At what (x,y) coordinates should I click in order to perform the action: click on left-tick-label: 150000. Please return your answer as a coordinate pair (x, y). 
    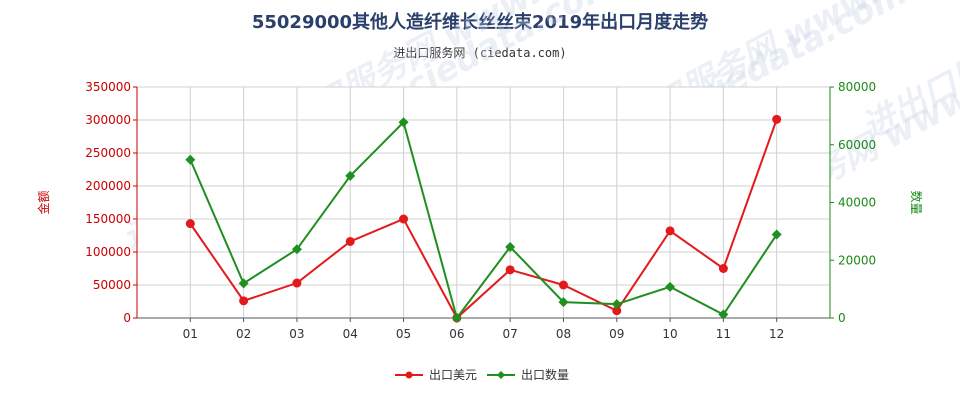
    Looking at the image, I should click on (108, 219).